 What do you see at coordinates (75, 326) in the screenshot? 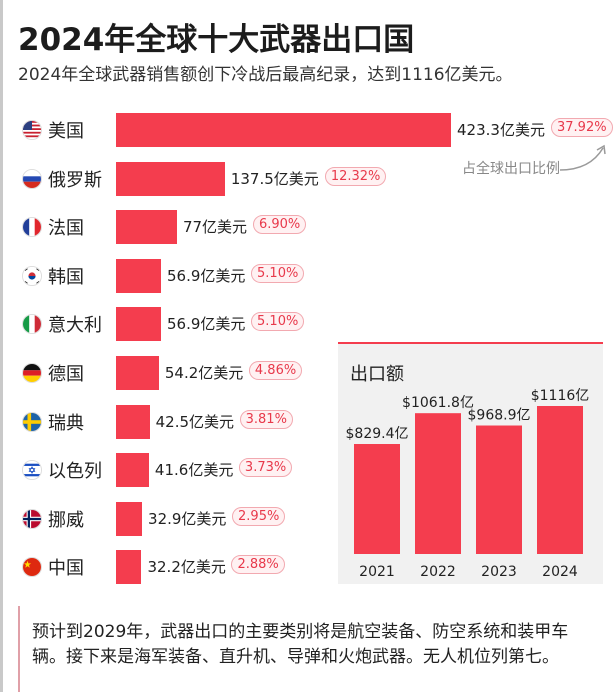
I see `country-label: 意大利` at bounding box center [75, 326].